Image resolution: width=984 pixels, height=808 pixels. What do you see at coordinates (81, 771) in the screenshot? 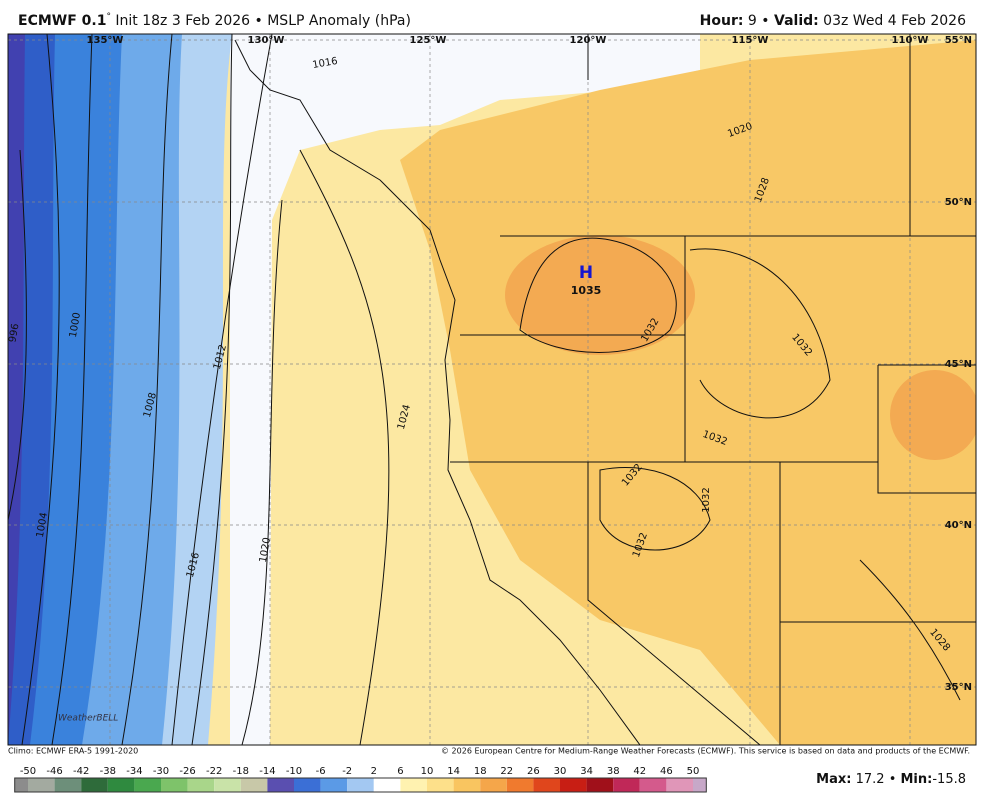
I see `colorbar-tick-label: -42` at bounding box center [81, 771].